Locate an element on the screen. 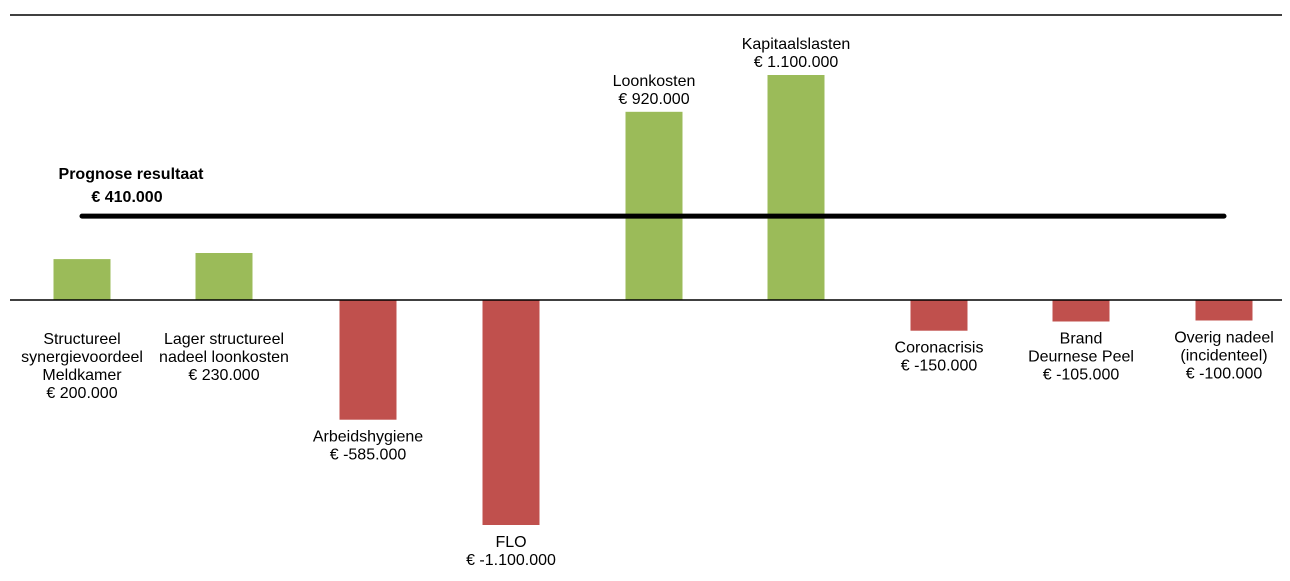 This screenshot has height=581, width=1290. bar-label-brand-deurnese-peel: Brand Deurnese Peel € -105.000 is located at coordinates (1081, 357).